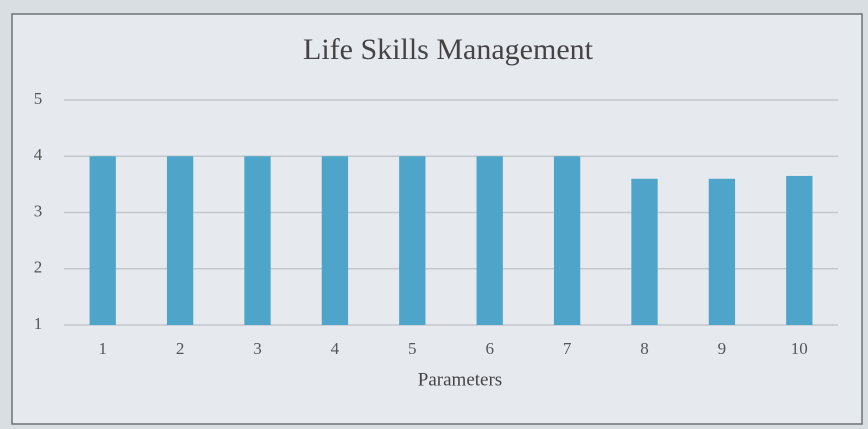 The image size is (868, 429). Describe the element at coordinates (180, 348) in the screenshot. I see `x-tick-label: 2` at that location.